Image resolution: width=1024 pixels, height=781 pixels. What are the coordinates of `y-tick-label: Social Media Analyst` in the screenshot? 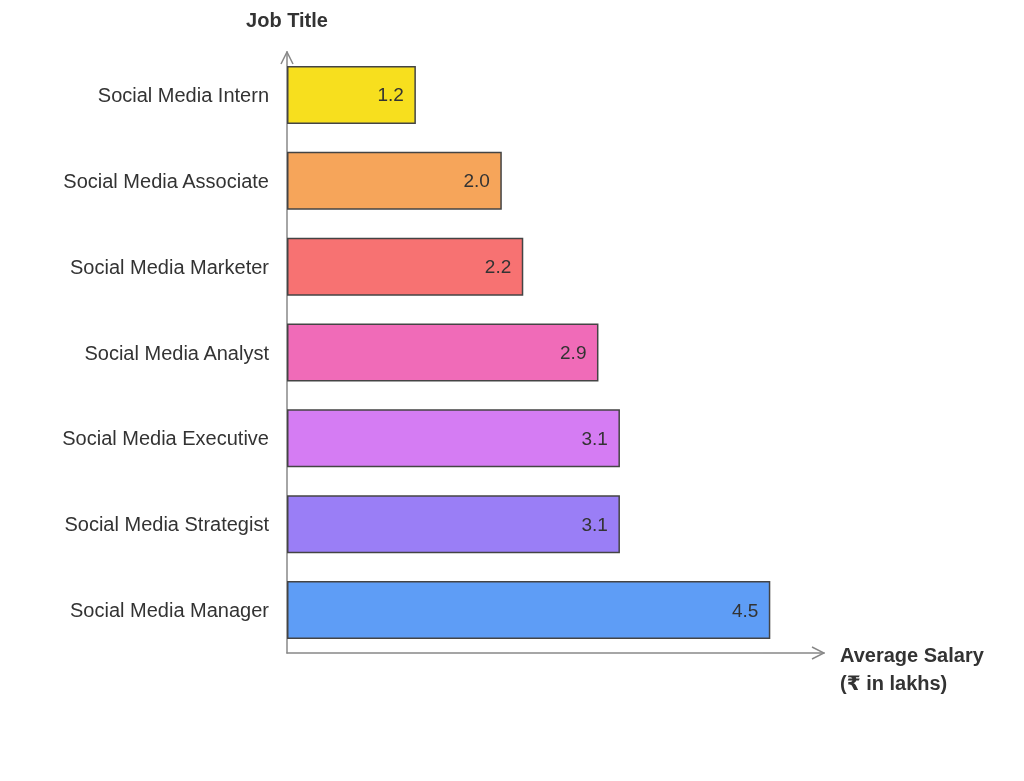 It's located at (177, 352).